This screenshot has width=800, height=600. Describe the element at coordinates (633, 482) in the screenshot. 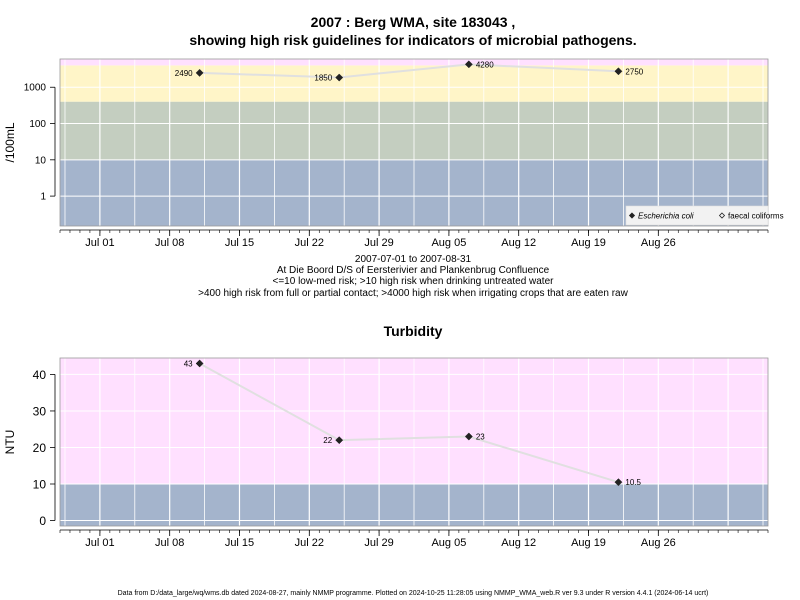

I see `data-label: 10.5` at that location.